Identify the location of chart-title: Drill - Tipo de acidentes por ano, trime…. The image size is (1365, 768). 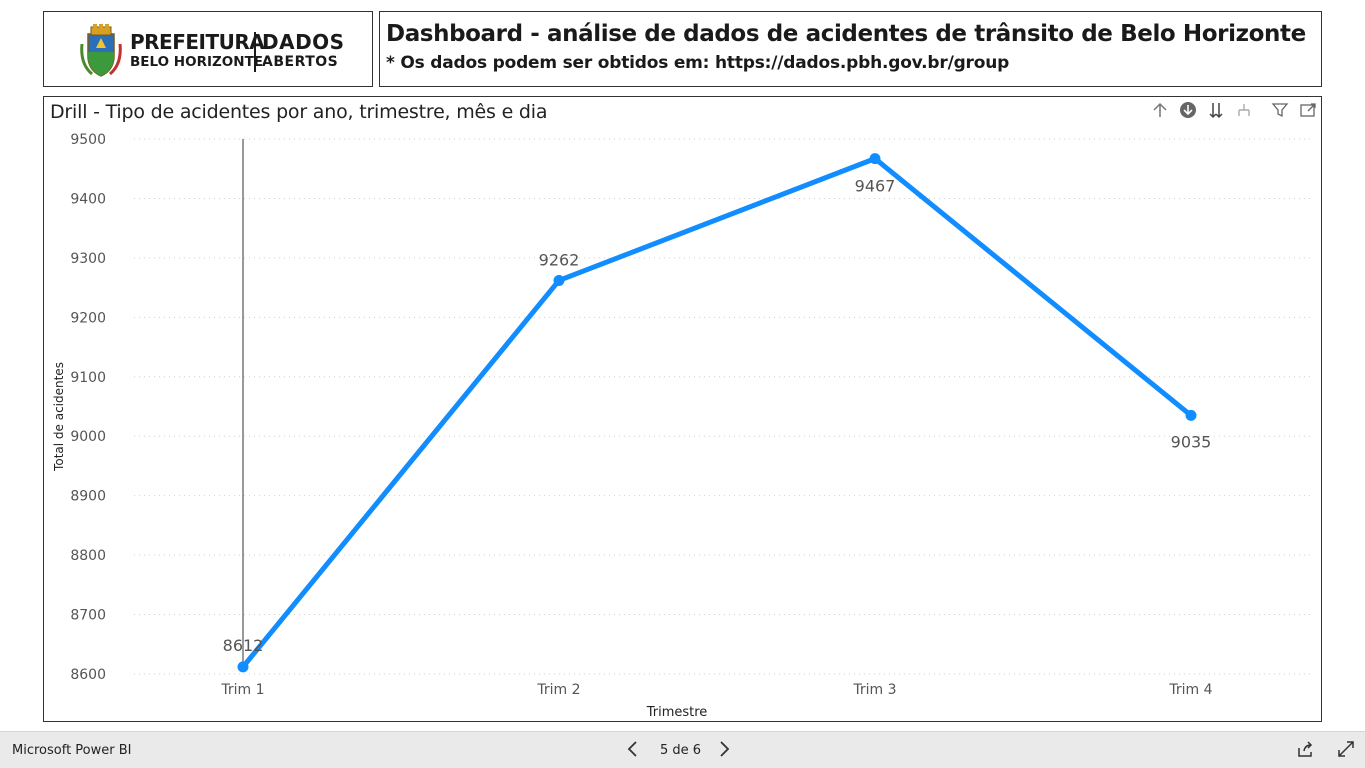
(299, 112).